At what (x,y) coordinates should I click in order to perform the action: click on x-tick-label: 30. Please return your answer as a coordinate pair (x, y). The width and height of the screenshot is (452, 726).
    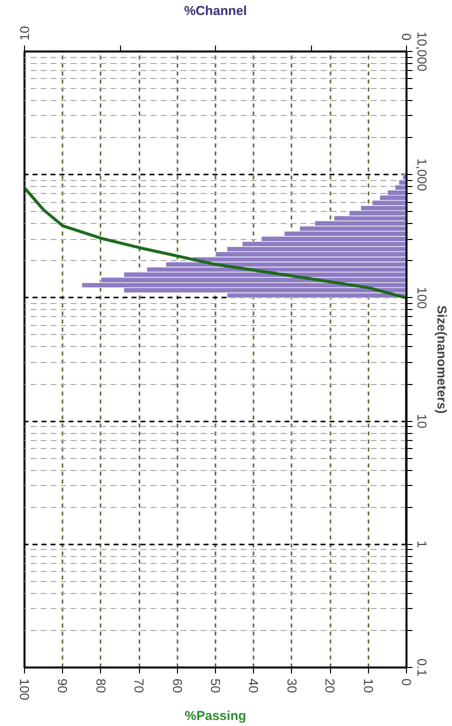
    Looking at the image, I should click on (292, 685).